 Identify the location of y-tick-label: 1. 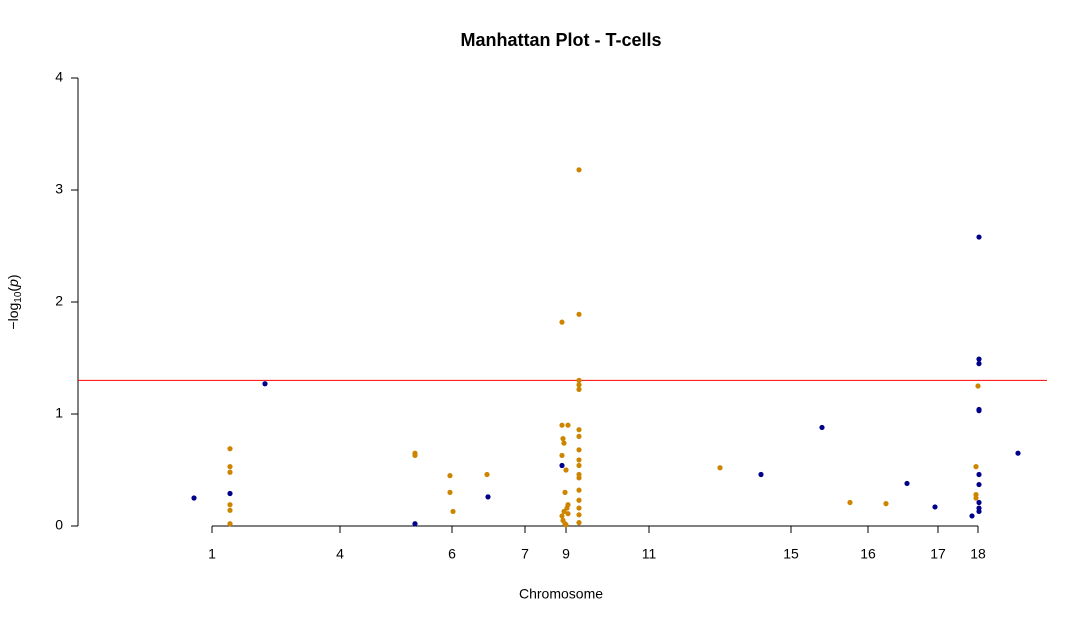
(59, 413).